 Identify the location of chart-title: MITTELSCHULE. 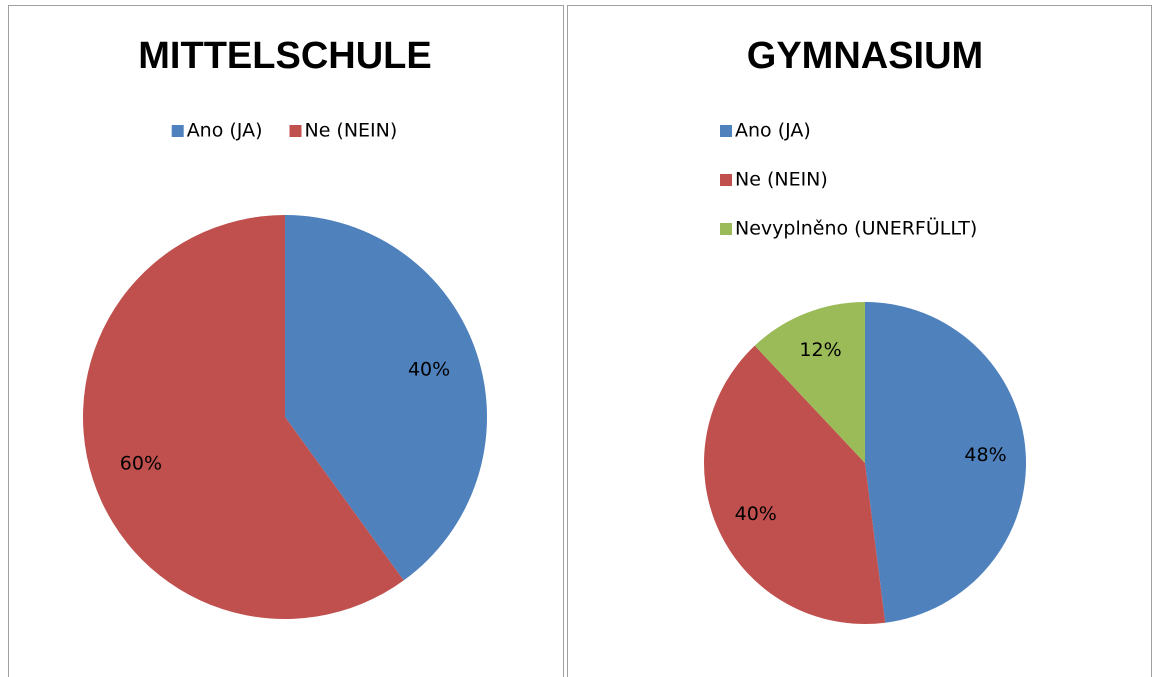
(284, 56).